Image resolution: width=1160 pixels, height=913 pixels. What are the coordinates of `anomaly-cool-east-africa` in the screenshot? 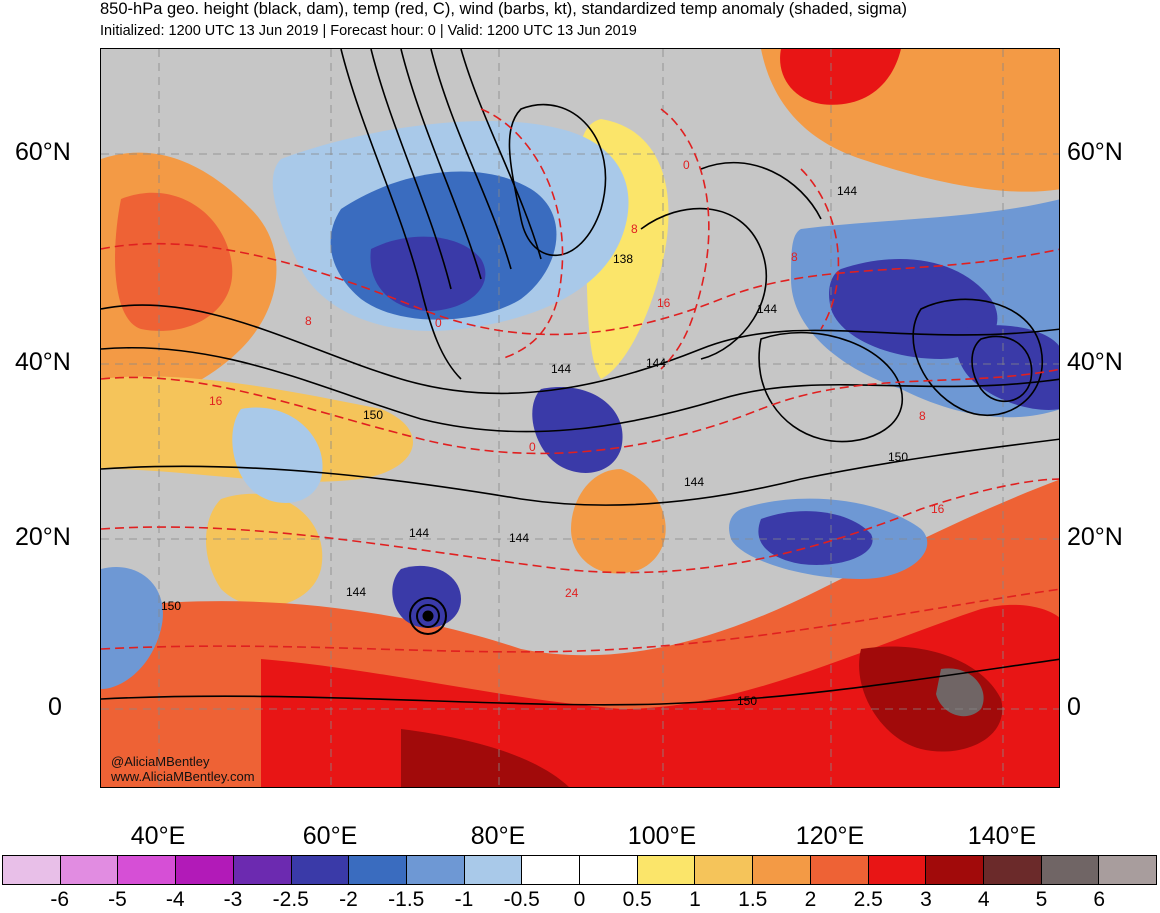 It's located at (132, 628).